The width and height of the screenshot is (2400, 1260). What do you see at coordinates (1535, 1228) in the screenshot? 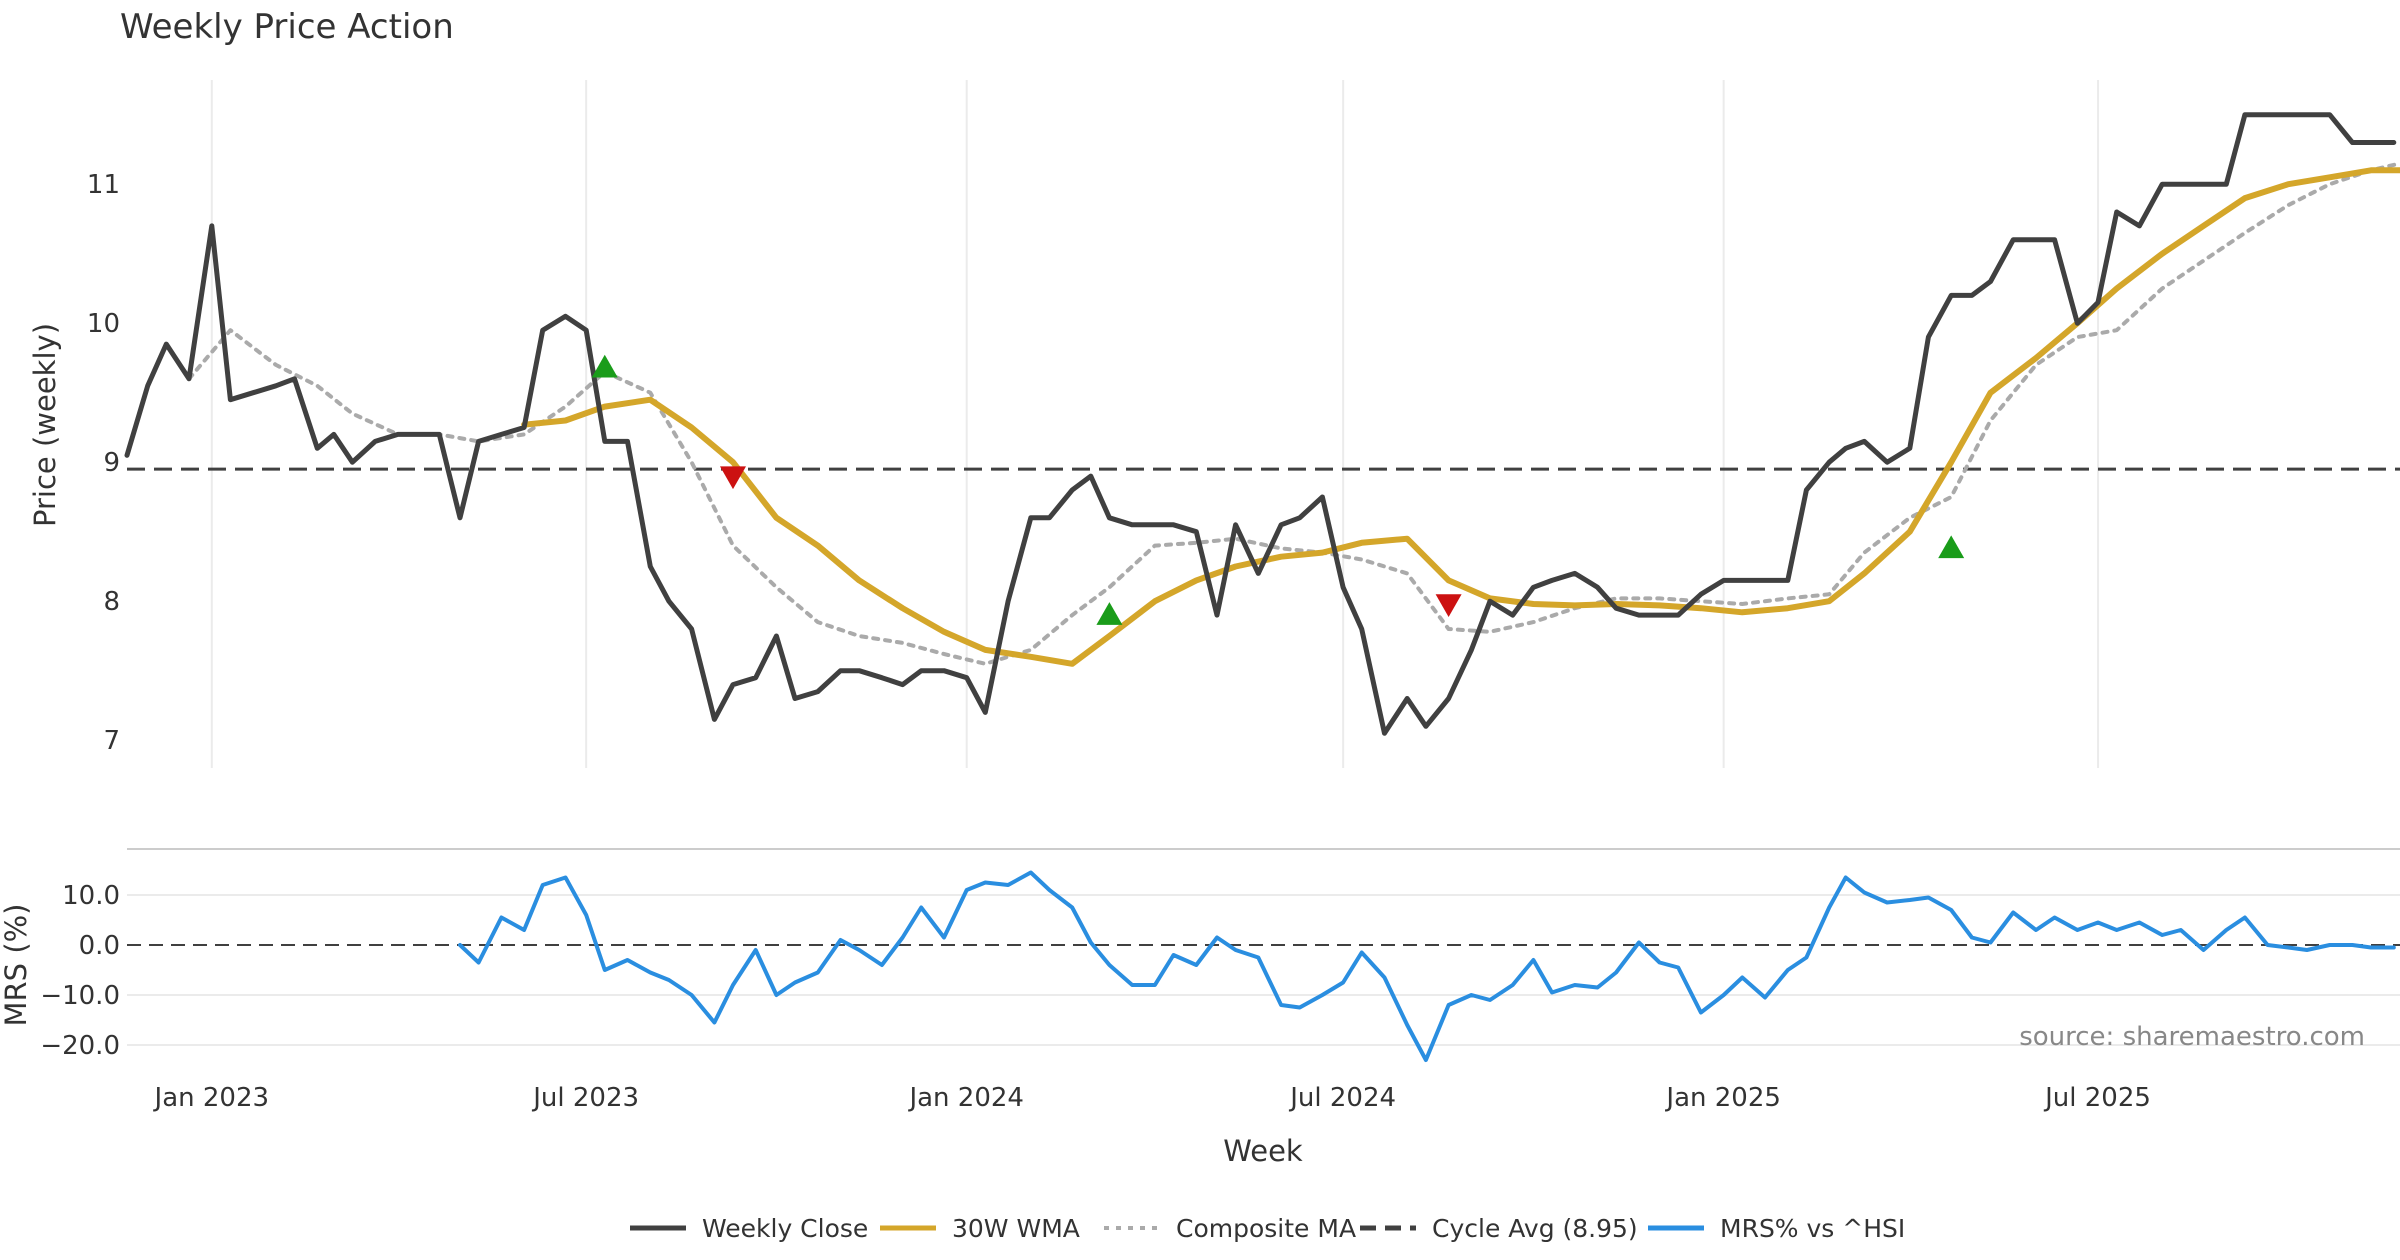
I see `legend-label: Cycle Avg (8.95)` at bounding box center [1535, 1228].